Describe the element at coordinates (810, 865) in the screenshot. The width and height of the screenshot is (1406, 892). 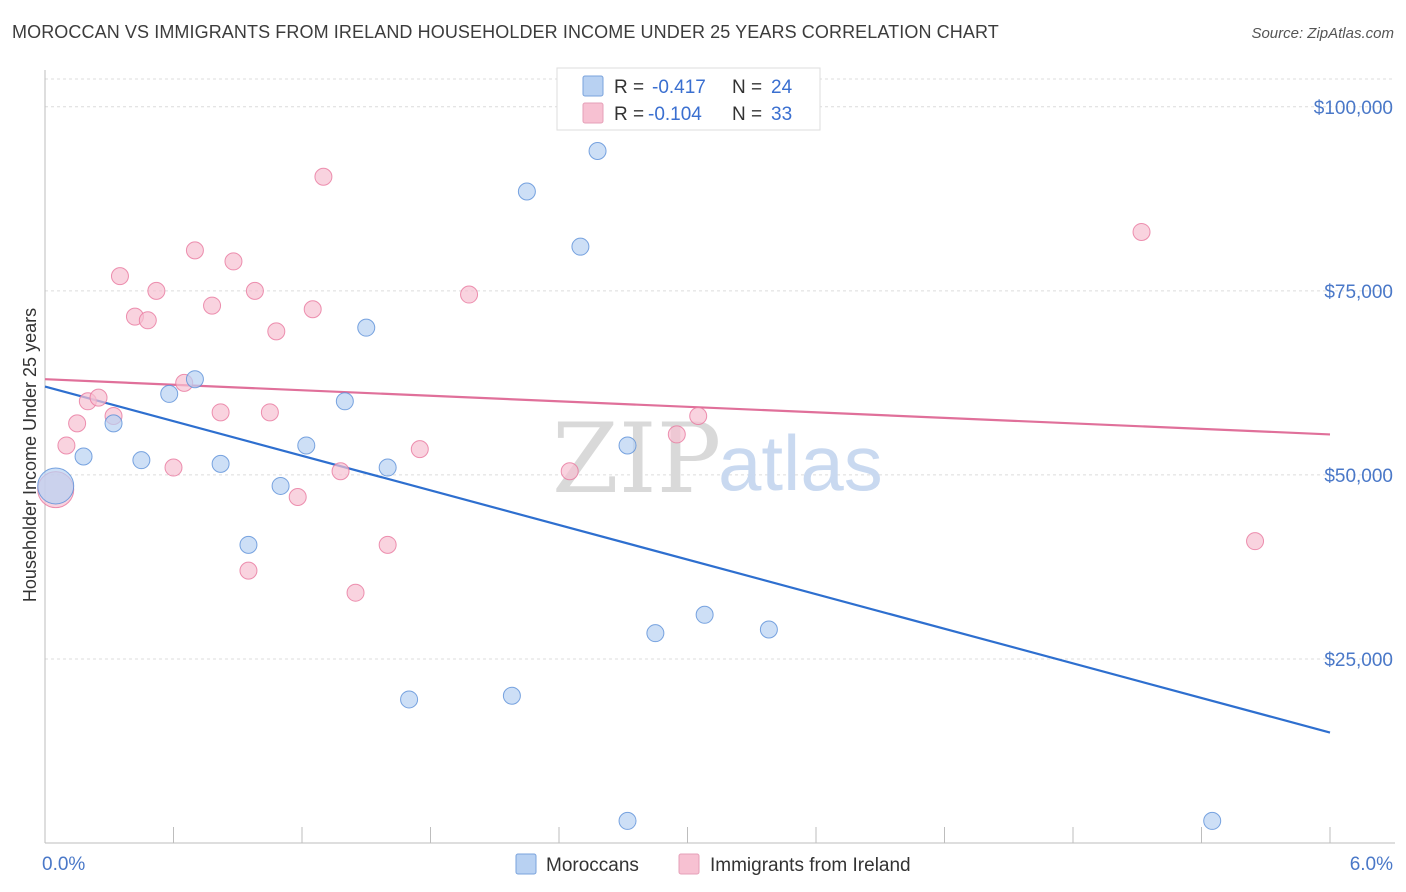
I see `legend-ireland: Immigrants from Ireland` at that location.